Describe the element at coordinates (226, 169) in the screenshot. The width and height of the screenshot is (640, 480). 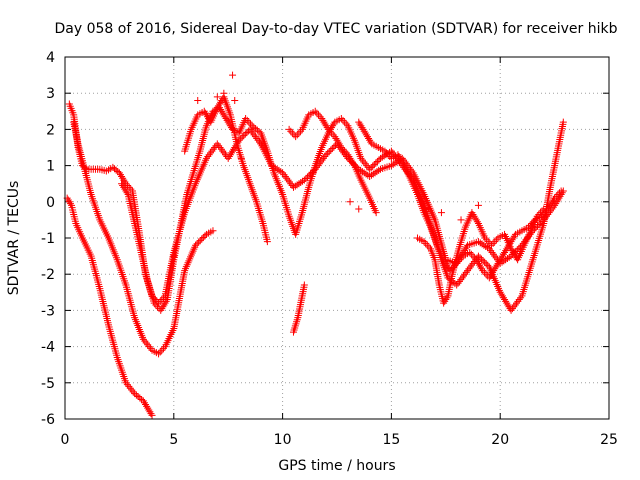
I see `series-track-e` at that location.